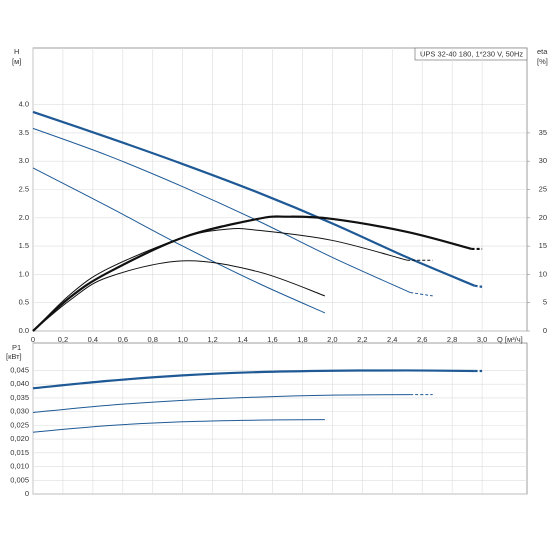 The height and width of the screenshot is (550, 550). I want to click on y2-tick-label: 30, so click(543, 160).